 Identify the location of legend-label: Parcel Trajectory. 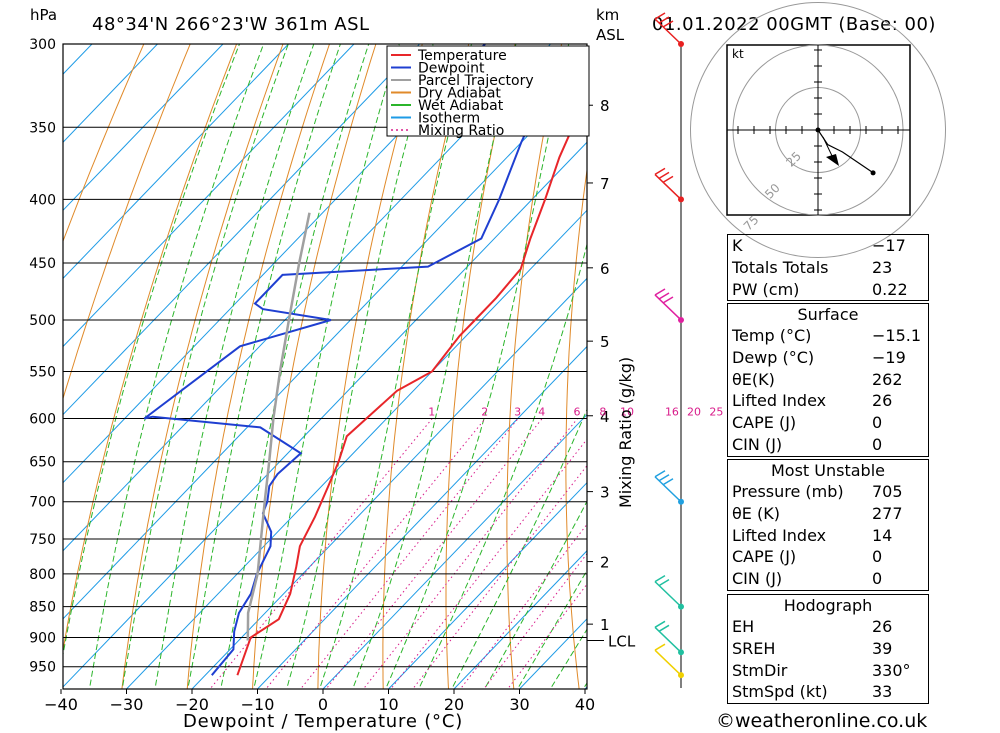
(476, 81).